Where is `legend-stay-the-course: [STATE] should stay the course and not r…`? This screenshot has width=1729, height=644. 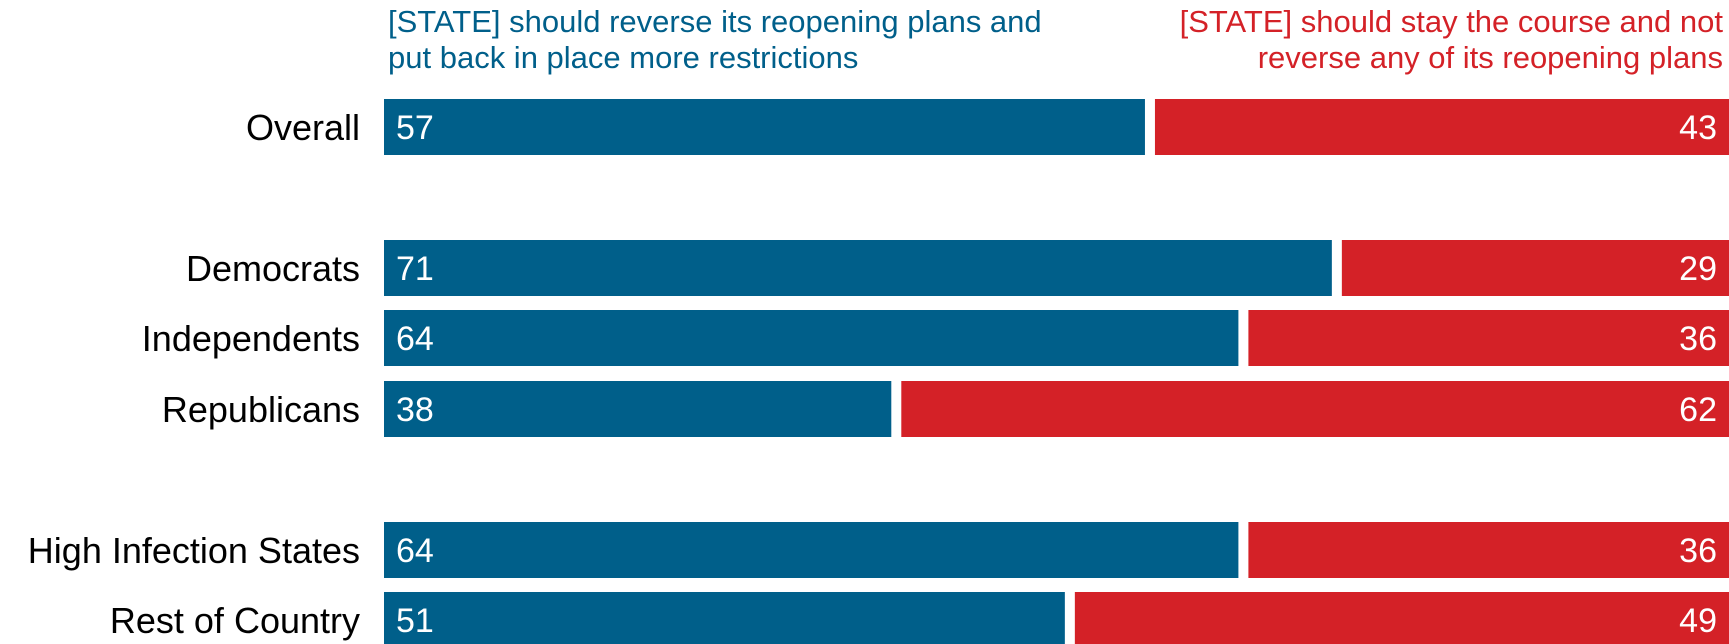 legend-stay-the-course: [STATE] should stay the course and not r… is located at coordinates (1403, 40).